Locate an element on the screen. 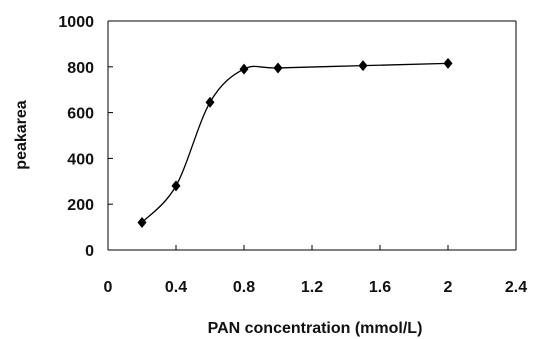  x-tick-label: 0 is located at coordinates (108, 287).